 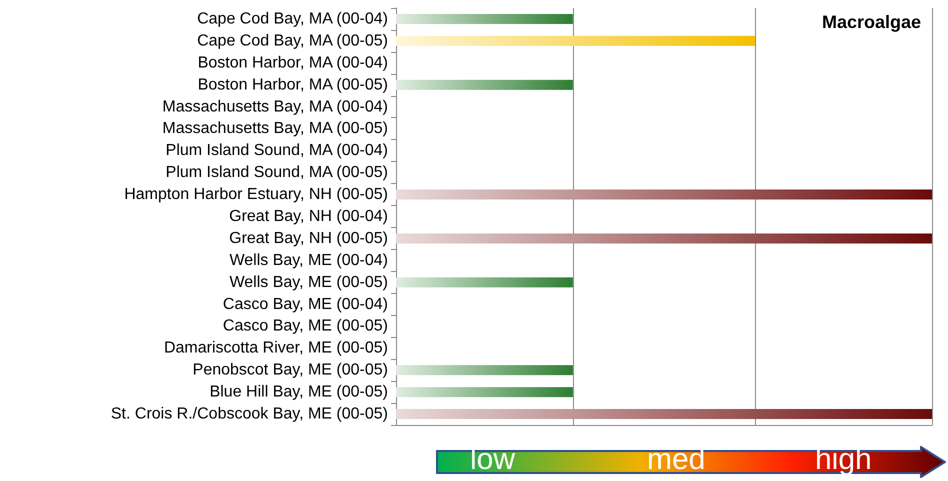 I want to click on y-tick-label: Plum Island Sound, MA (00-04), so click(x=277, y=151).